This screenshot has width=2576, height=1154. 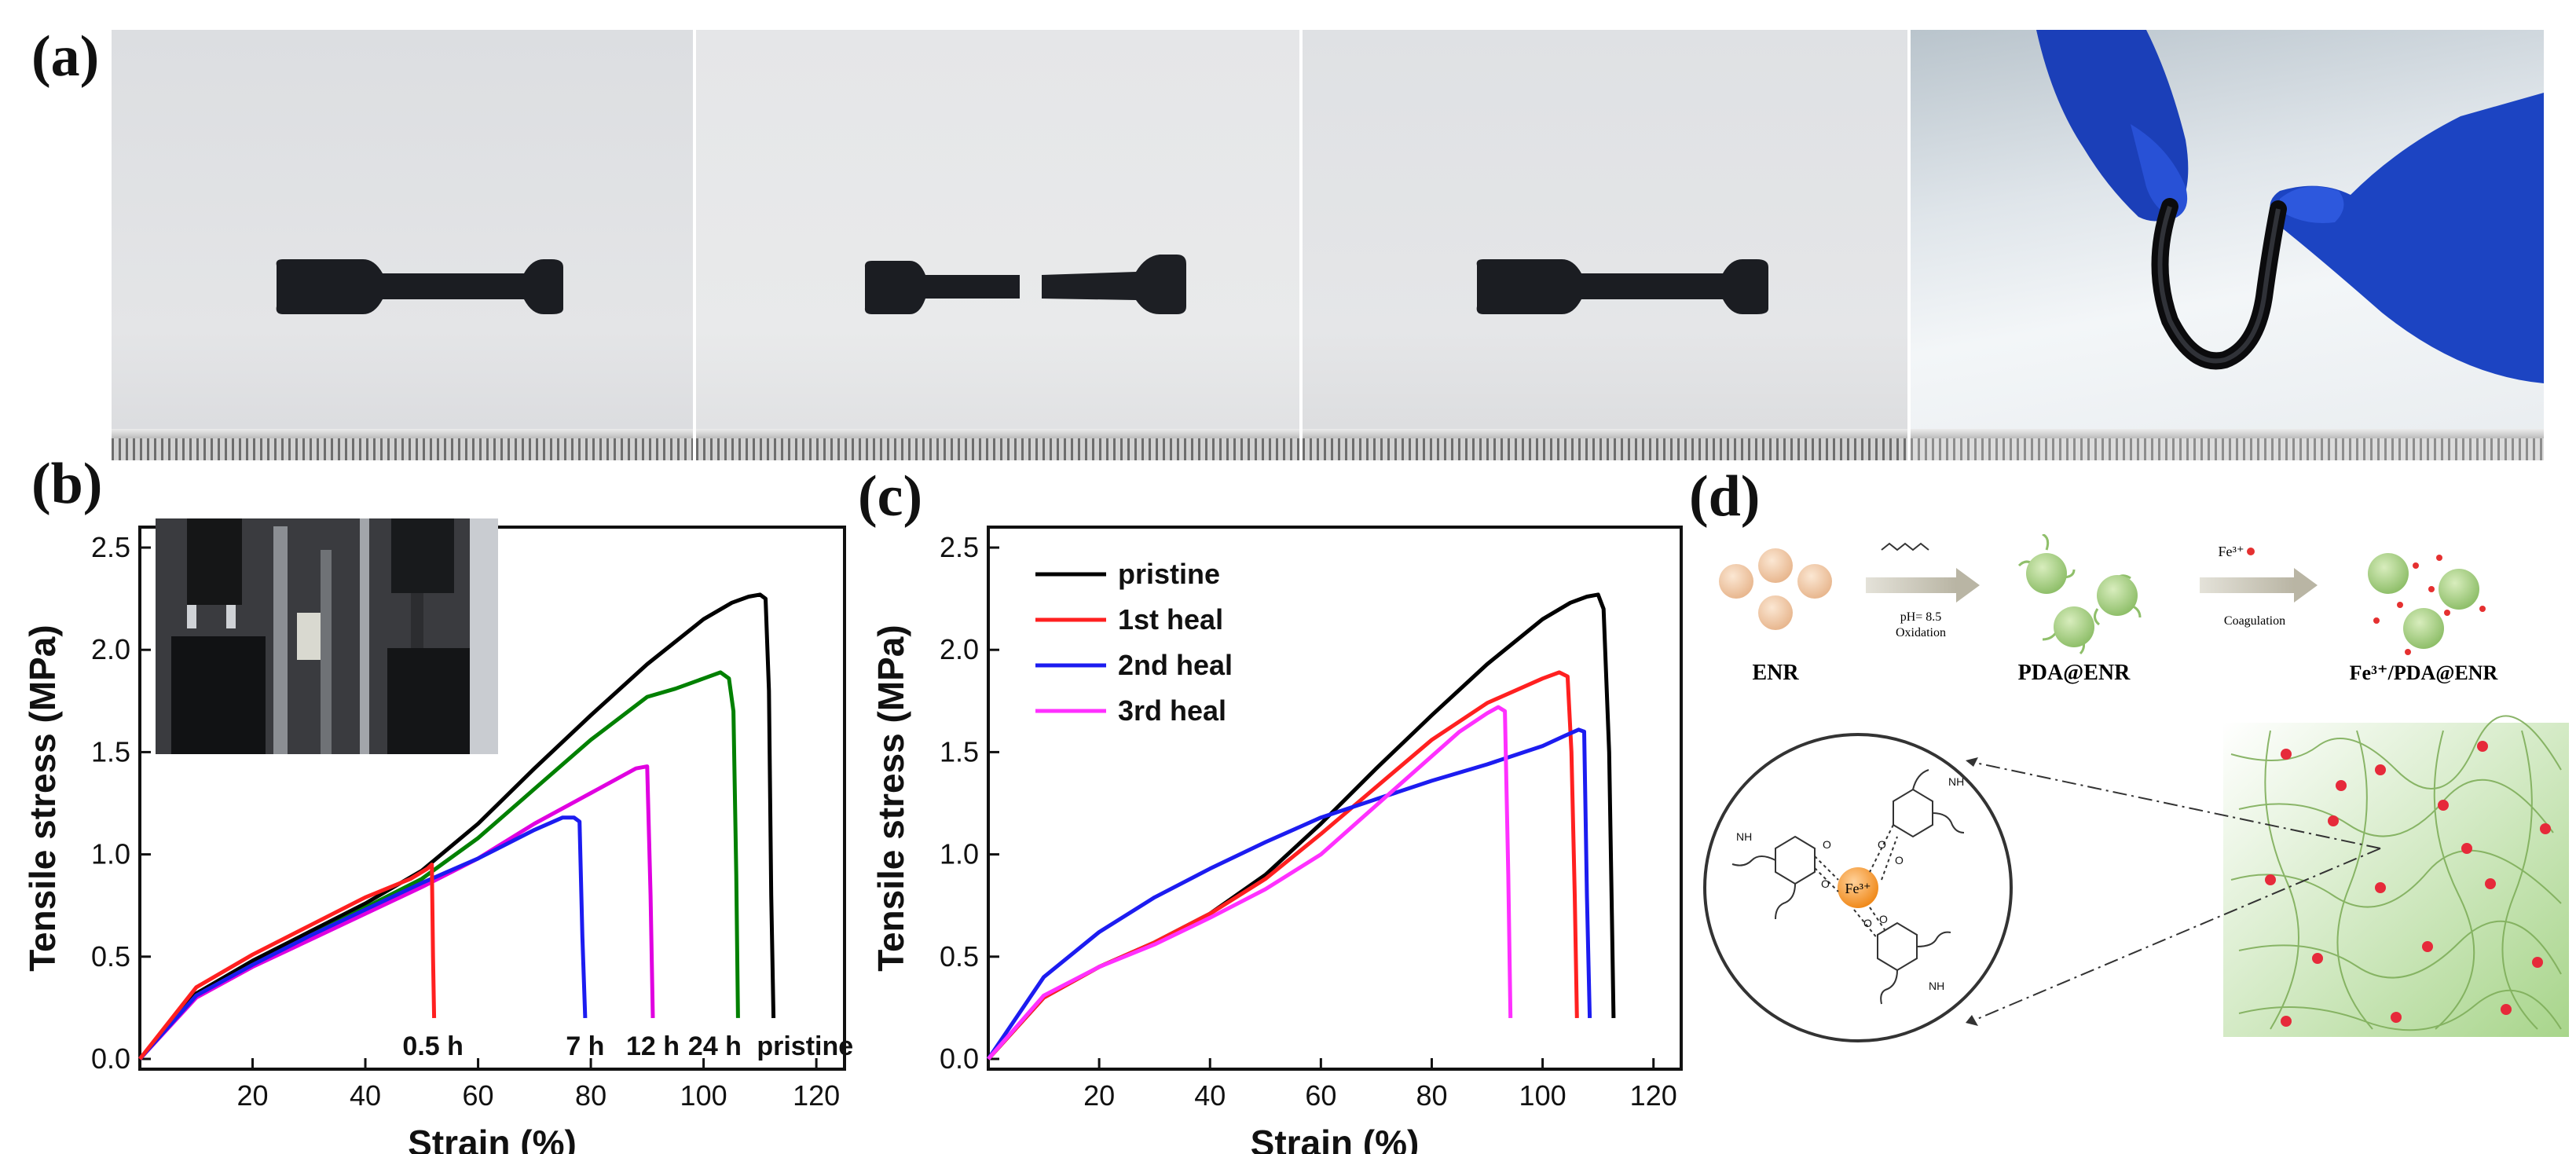 What do you see at coordinates (1169, 574) in the screenshot?
I see `legend-label: pristine` at bounding box center [1169, 574].